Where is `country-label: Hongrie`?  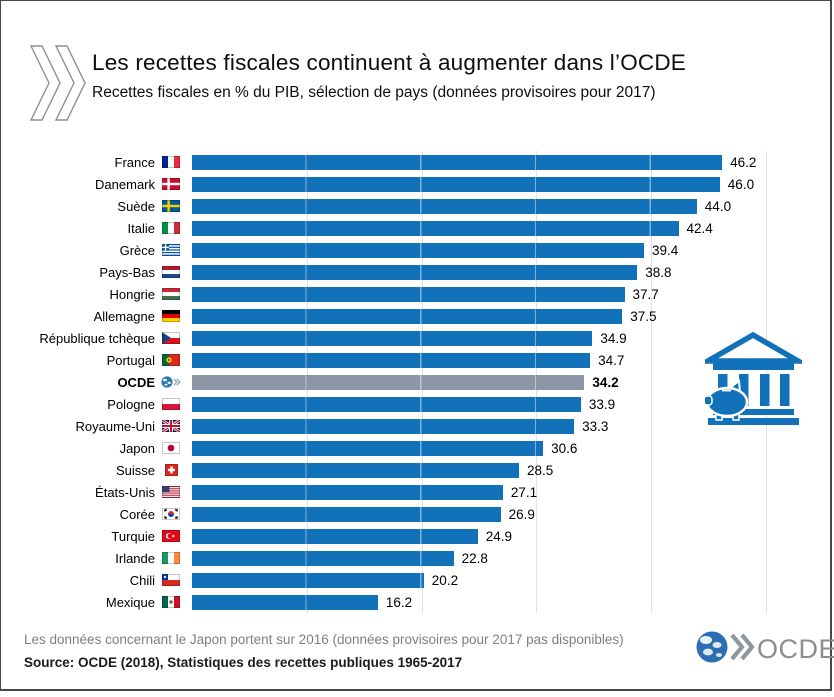
country-label: Hongrie is located at coordinates (132, 294).